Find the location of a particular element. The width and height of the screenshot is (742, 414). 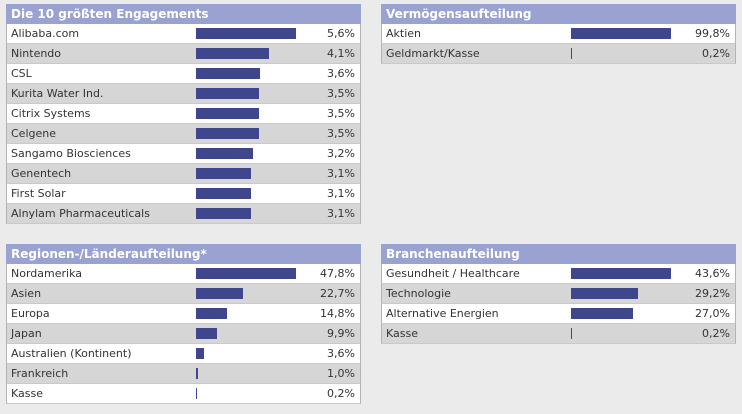

list-item: Alternative Energien 27,0% is located at coordinates (558, 314).